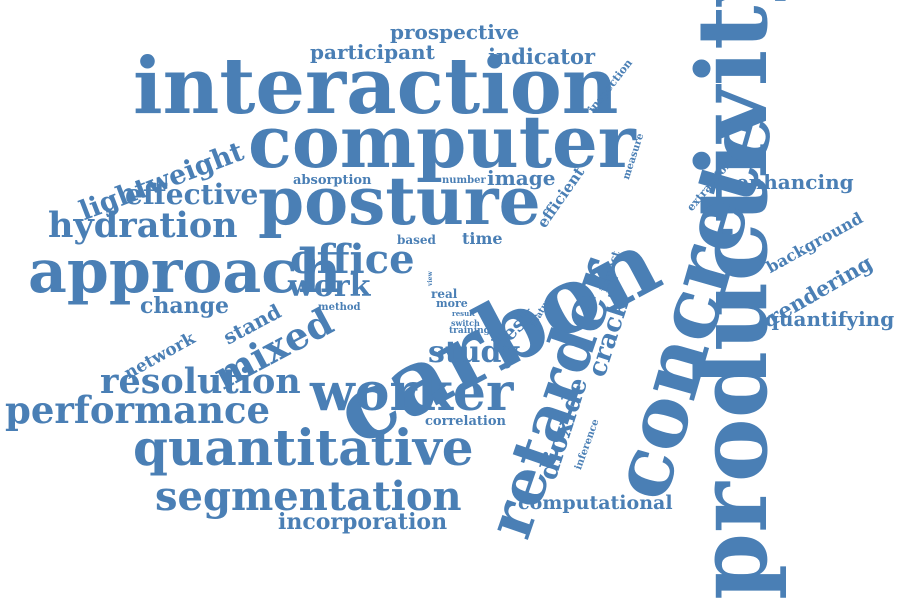  What do you see at coordinates (412, 392) in the screenshot?
I see `word-worker: worker` at bounding box center [412, 392].